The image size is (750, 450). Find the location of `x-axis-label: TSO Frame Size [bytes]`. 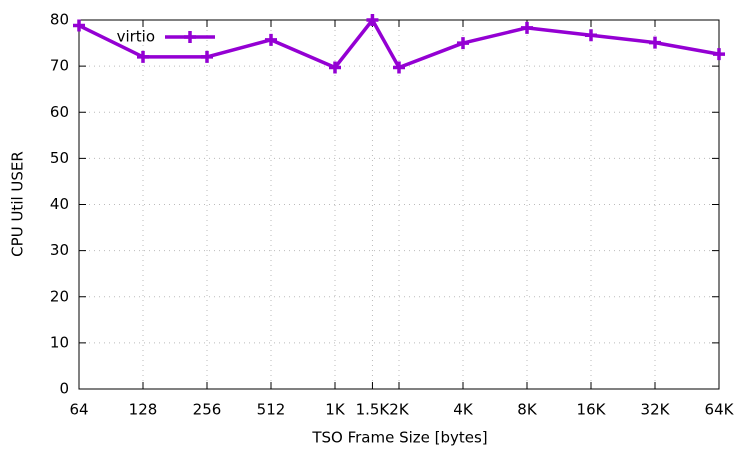

x-axis-label: TSO Frame Size [bytes] is located at coordinates (399, 438).